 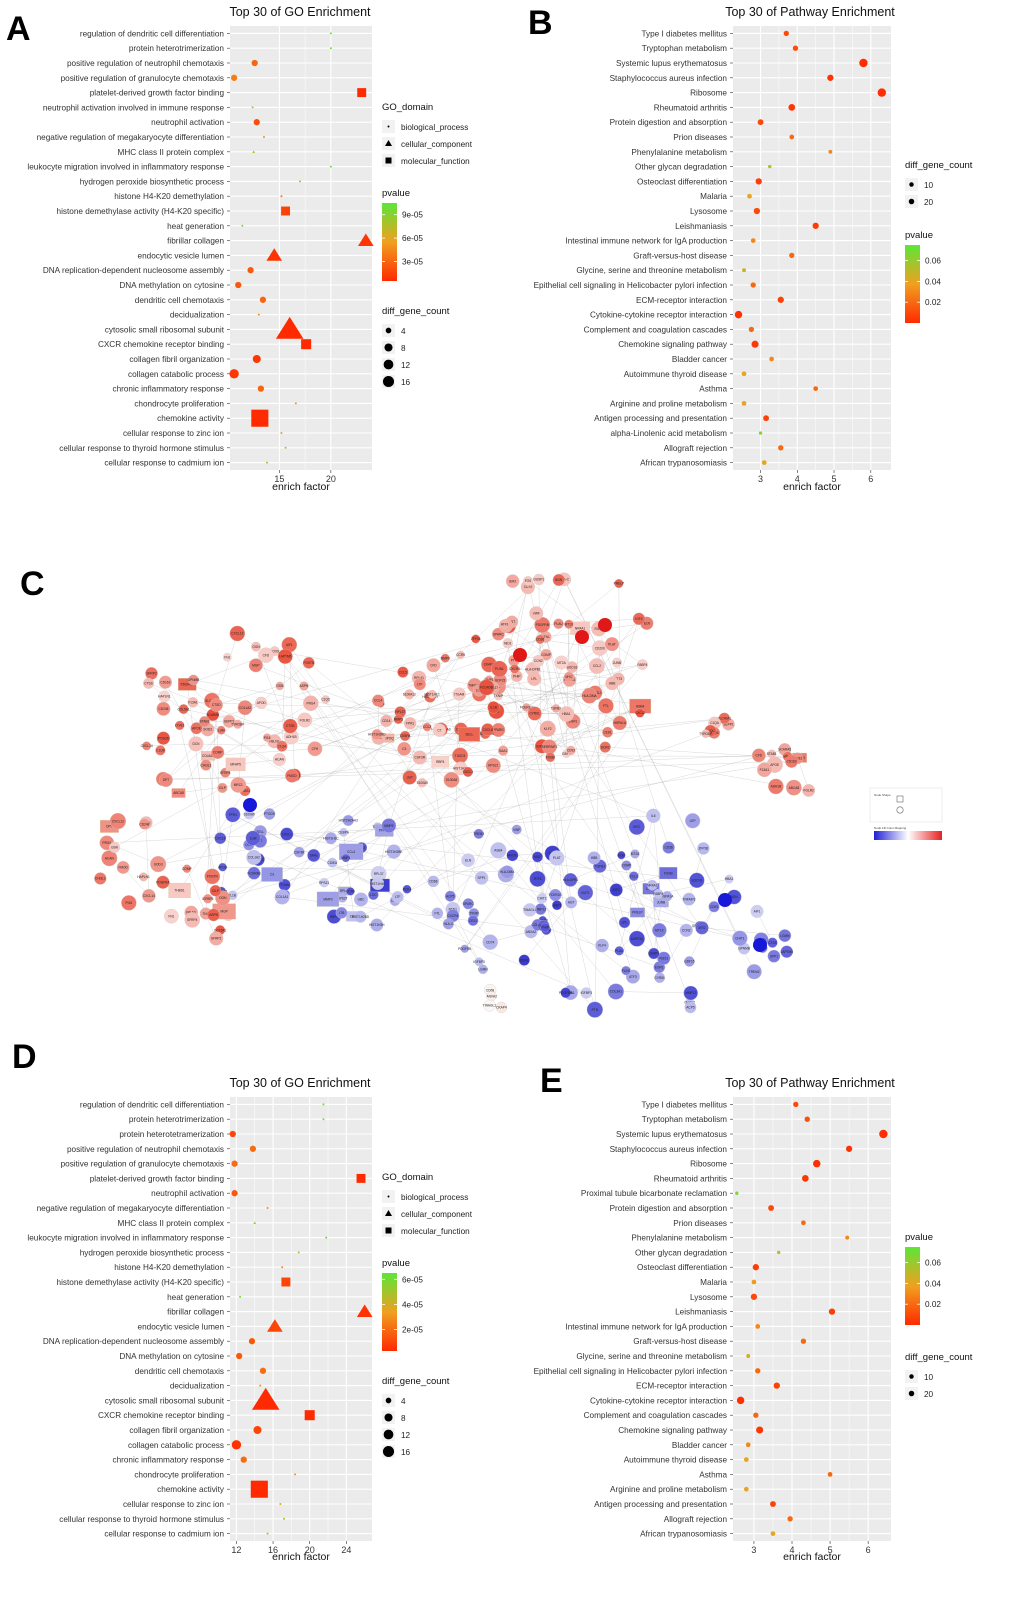 I want to click on network-node-label: GSN, so click(x=280, y=686).